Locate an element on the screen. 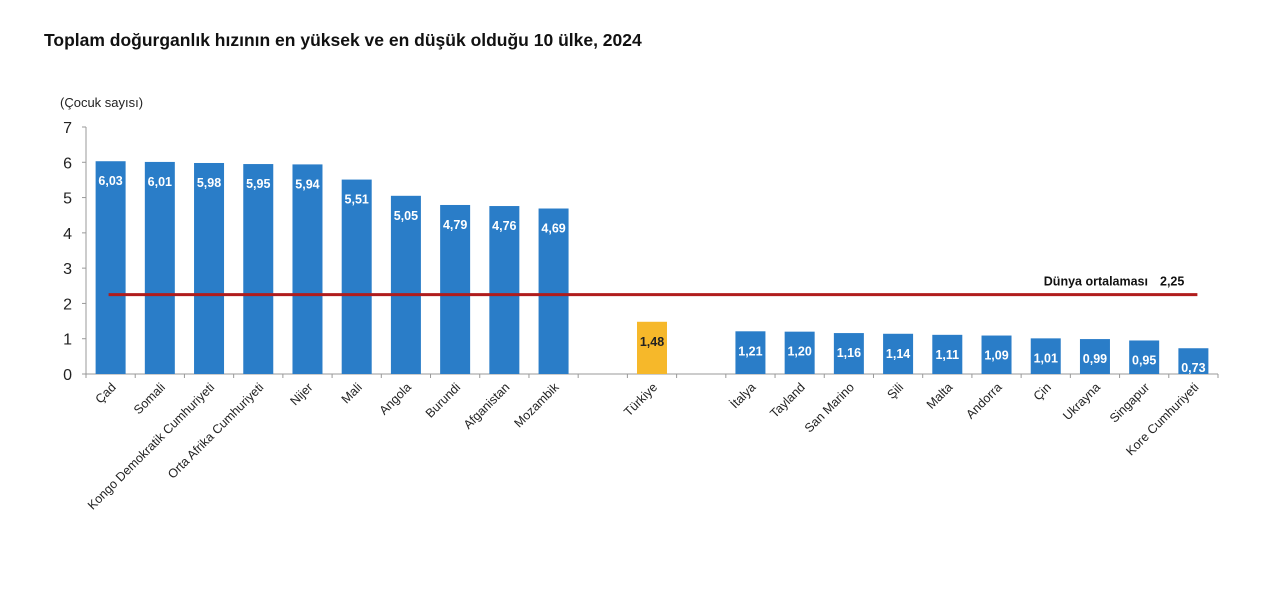 This screenshot has height=591, width=1280. x-tick-label: Şili is located at coordinates (896, 391).